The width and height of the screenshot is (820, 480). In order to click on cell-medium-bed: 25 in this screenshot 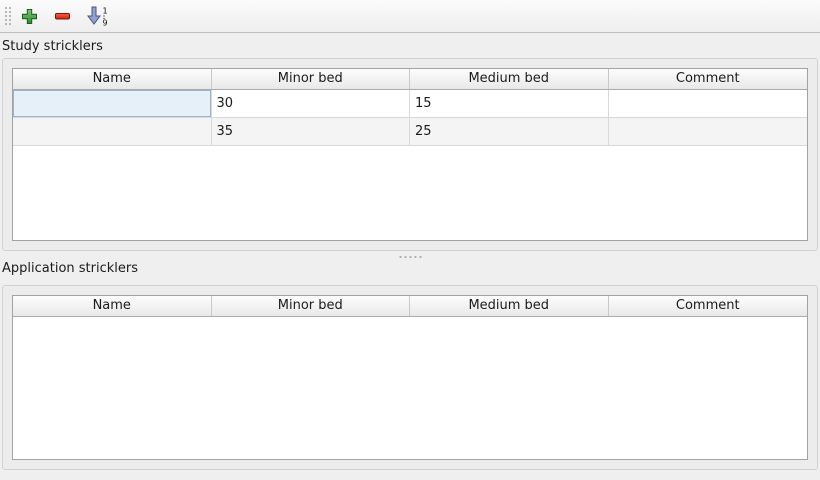, I will do `click(509, 131)`.